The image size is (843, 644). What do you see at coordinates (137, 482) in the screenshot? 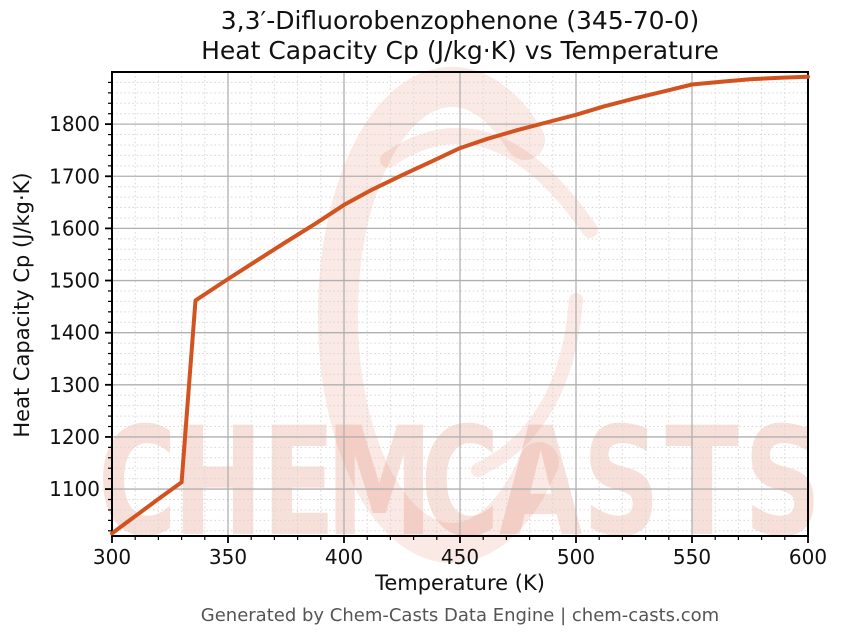
I see `watermark-letter: C` at bounding box center [137, 482].